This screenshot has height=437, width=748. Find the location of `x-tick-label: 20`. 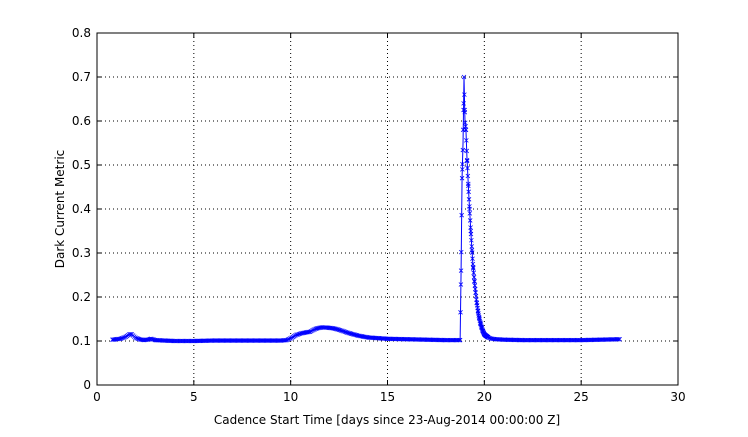

x-tick-label: 20 is located at coordinates (484, 397).